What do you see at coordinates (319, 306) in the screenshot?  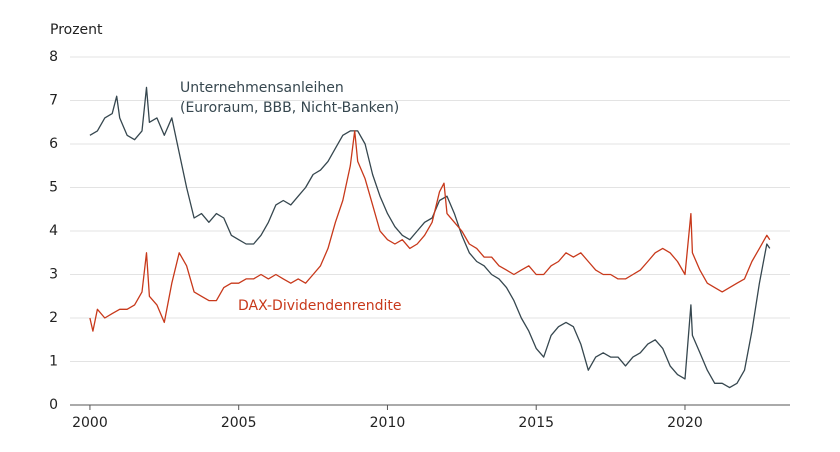 I see `series-label: DAX-Dividendenrendite` at bounding box center [319, 306].